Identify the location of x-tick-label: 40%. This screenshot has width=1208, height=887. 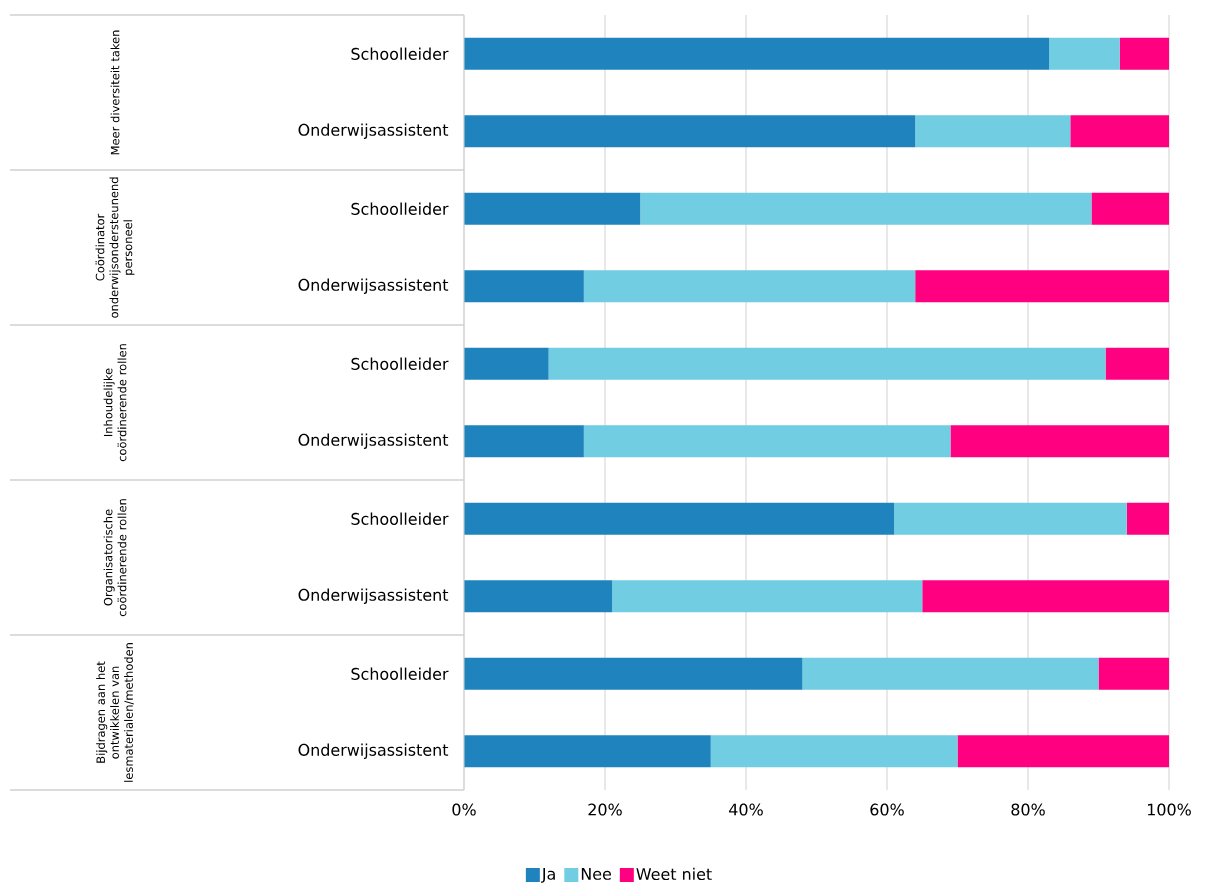
(746, 809).